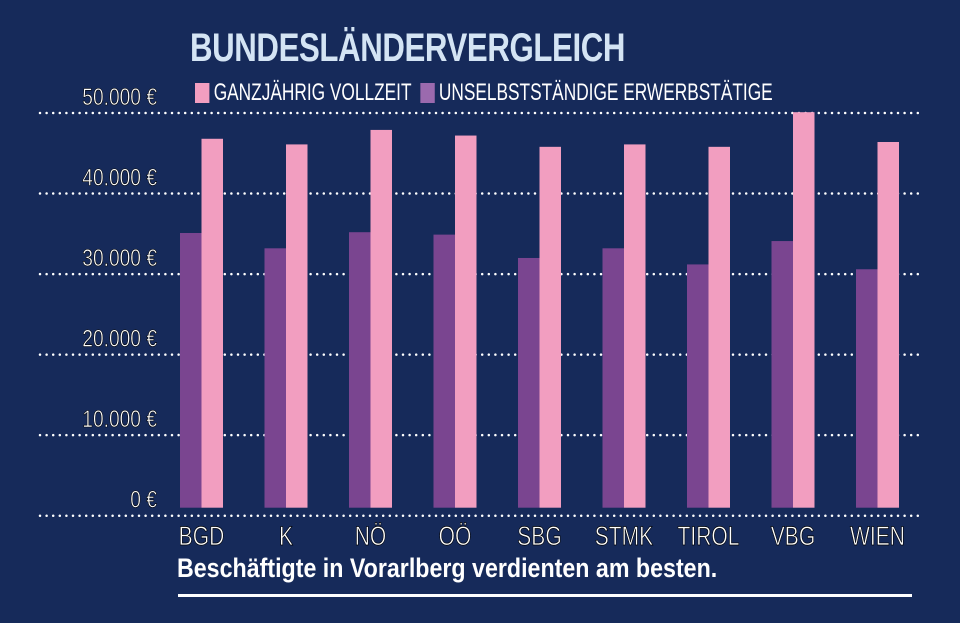  I want to click on x-tick-label: NÖ, so click(371, 537).